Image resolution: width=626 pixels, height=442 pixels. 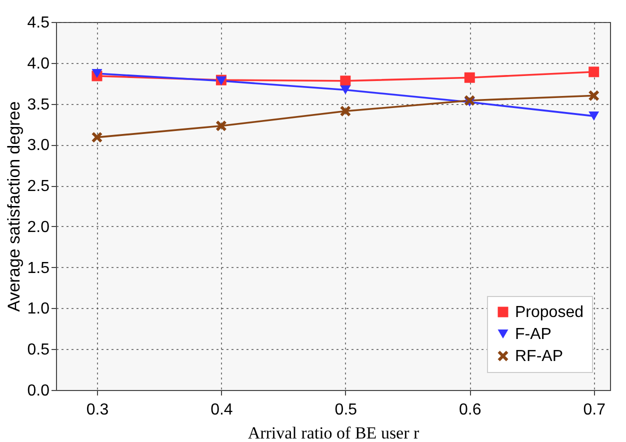 What do you see at coordinates (38, 268) in the screenshot?
I see `y-tick-label: 1.5` at bounding box center [38, 268].